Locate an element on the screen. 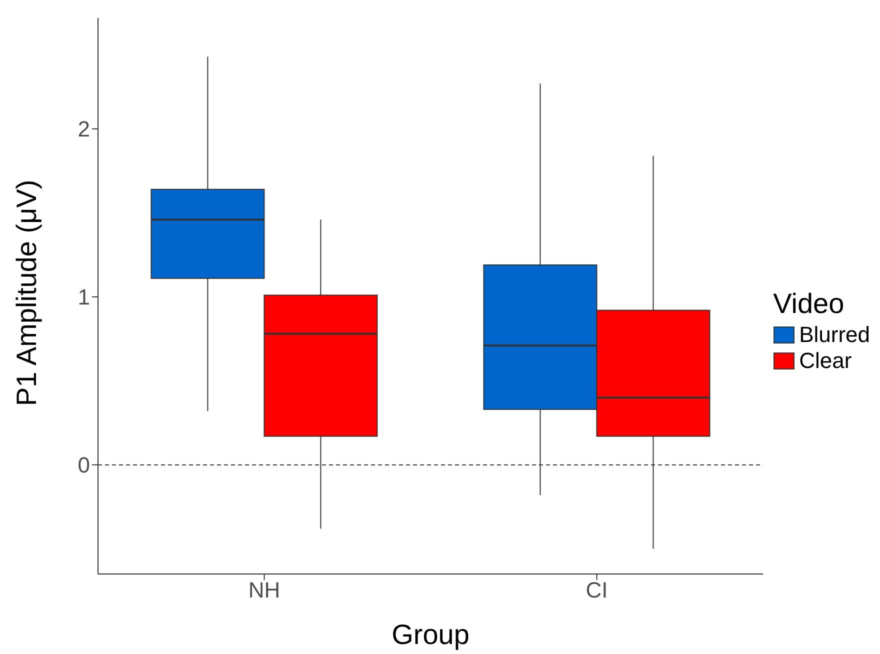 The height and width of the screenshot is (654, 880). y-axis-title: P1 Amplitude (μV) is located at coordinates (26, 293).